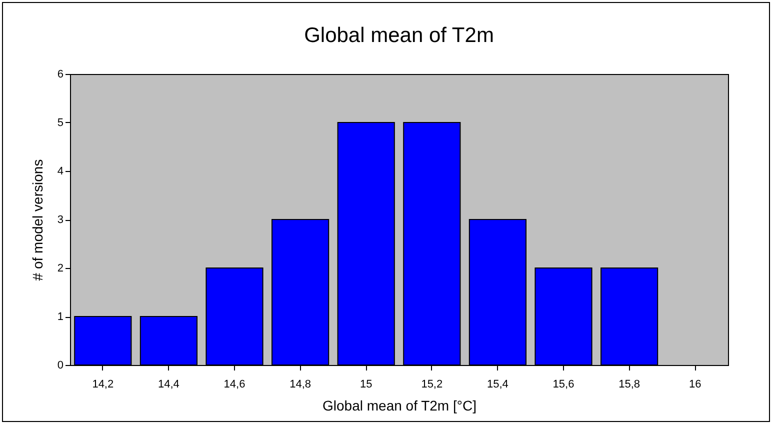  What do you see at coordinates (235, 384) in the screenshot?
I see `x-tick-label: 14,6` at bounding box center [235, 384].